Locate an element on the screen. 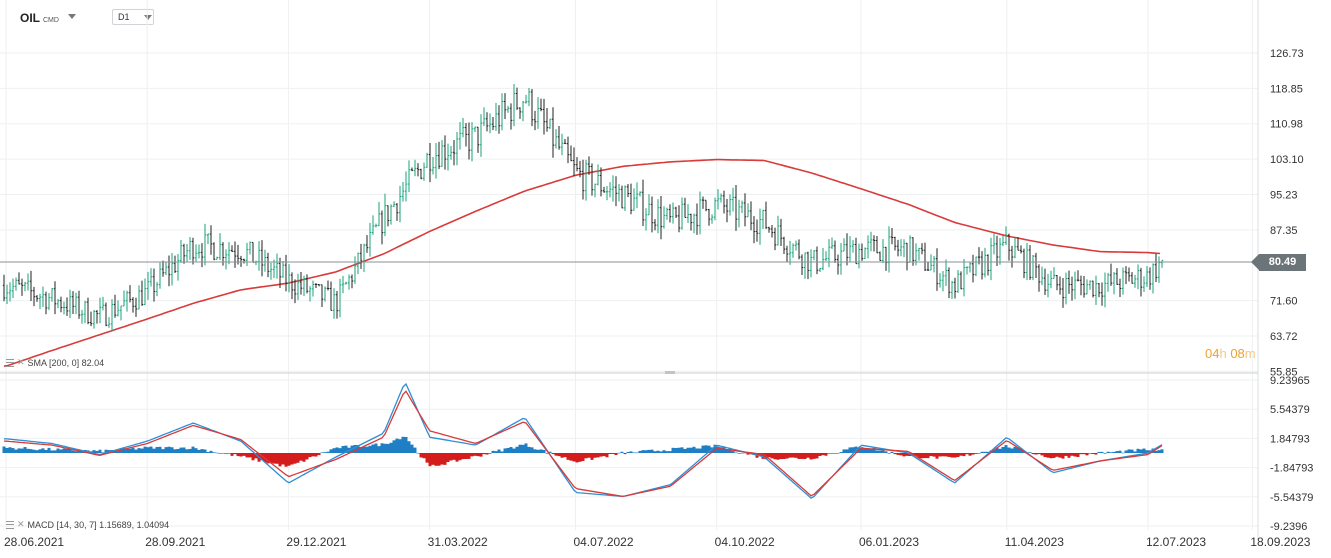  date-tick-label: 28.09.2021 is located at coordinates (175, 542).